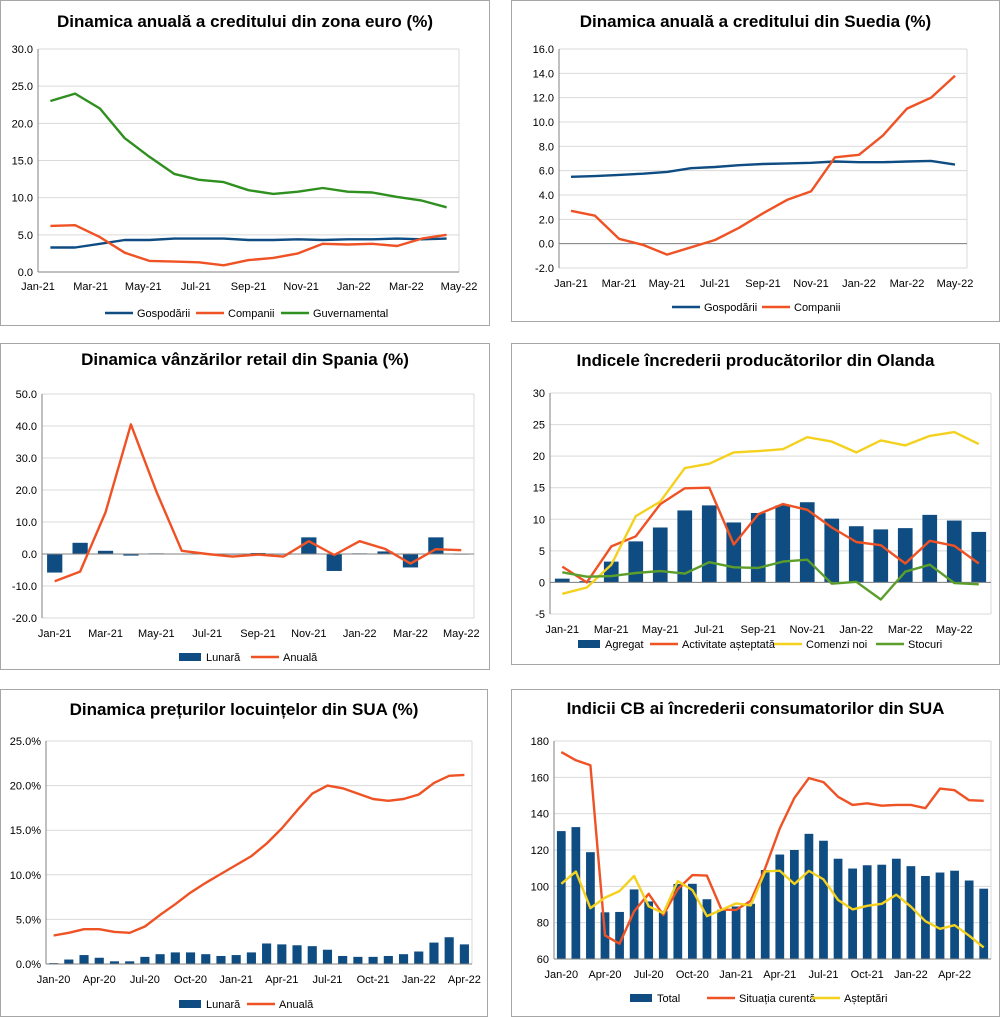 The height and width of the screenshot is (1017, 1000). Describe the element at coordinates (544, 269) in the screenshot. I see `y-tick-label: -2.0` at that location.